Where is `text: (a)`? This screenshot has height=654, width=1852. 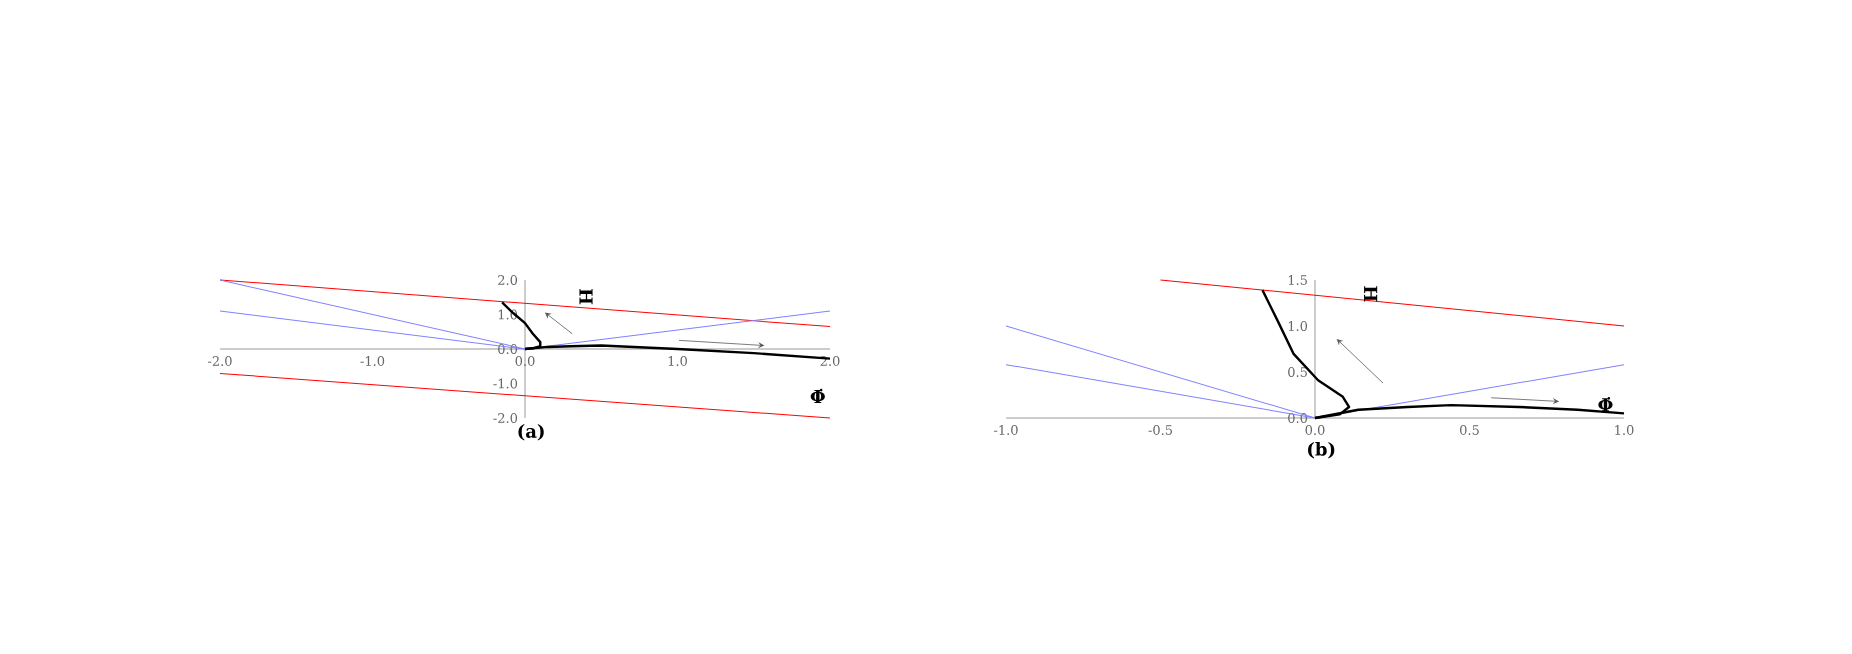
text: (a) is located at coordinates (531, 432).